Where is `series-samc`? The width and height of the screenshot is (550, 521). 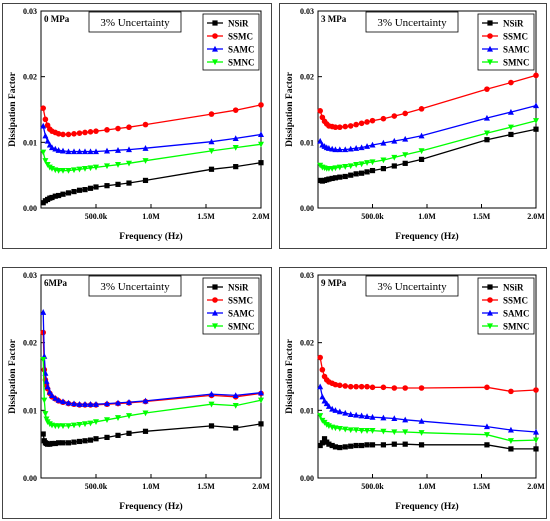
series-samc is located at coordinates (428, 127).